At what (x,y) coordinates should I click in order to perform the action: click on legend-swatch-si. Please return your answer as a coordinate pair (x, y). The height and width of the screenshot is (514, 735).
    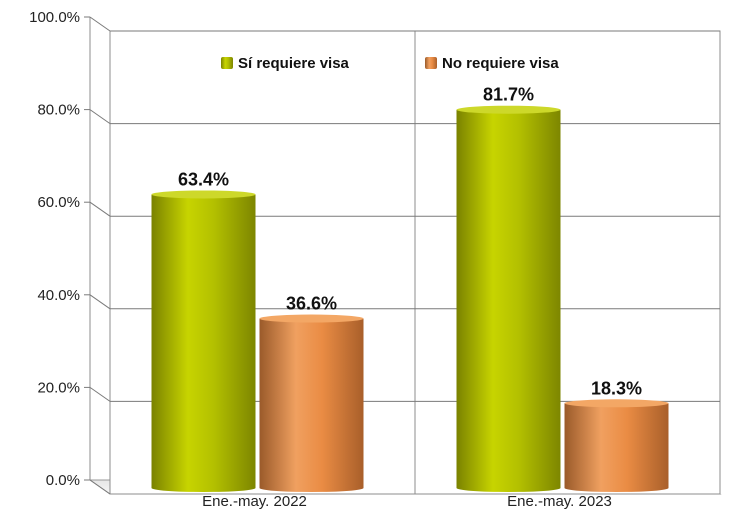
    Looking at the image, I should click on (227, 63).